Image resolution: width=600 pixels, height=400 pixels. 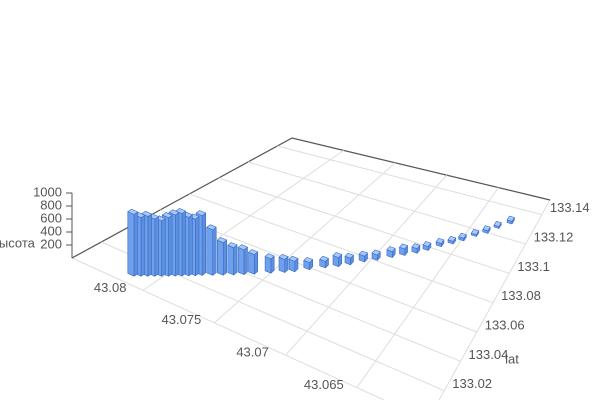 What do you see at coordinates (51, 217) in the screenshot?
I see `z-tick-label: 600` at bounding box center [51, 217].